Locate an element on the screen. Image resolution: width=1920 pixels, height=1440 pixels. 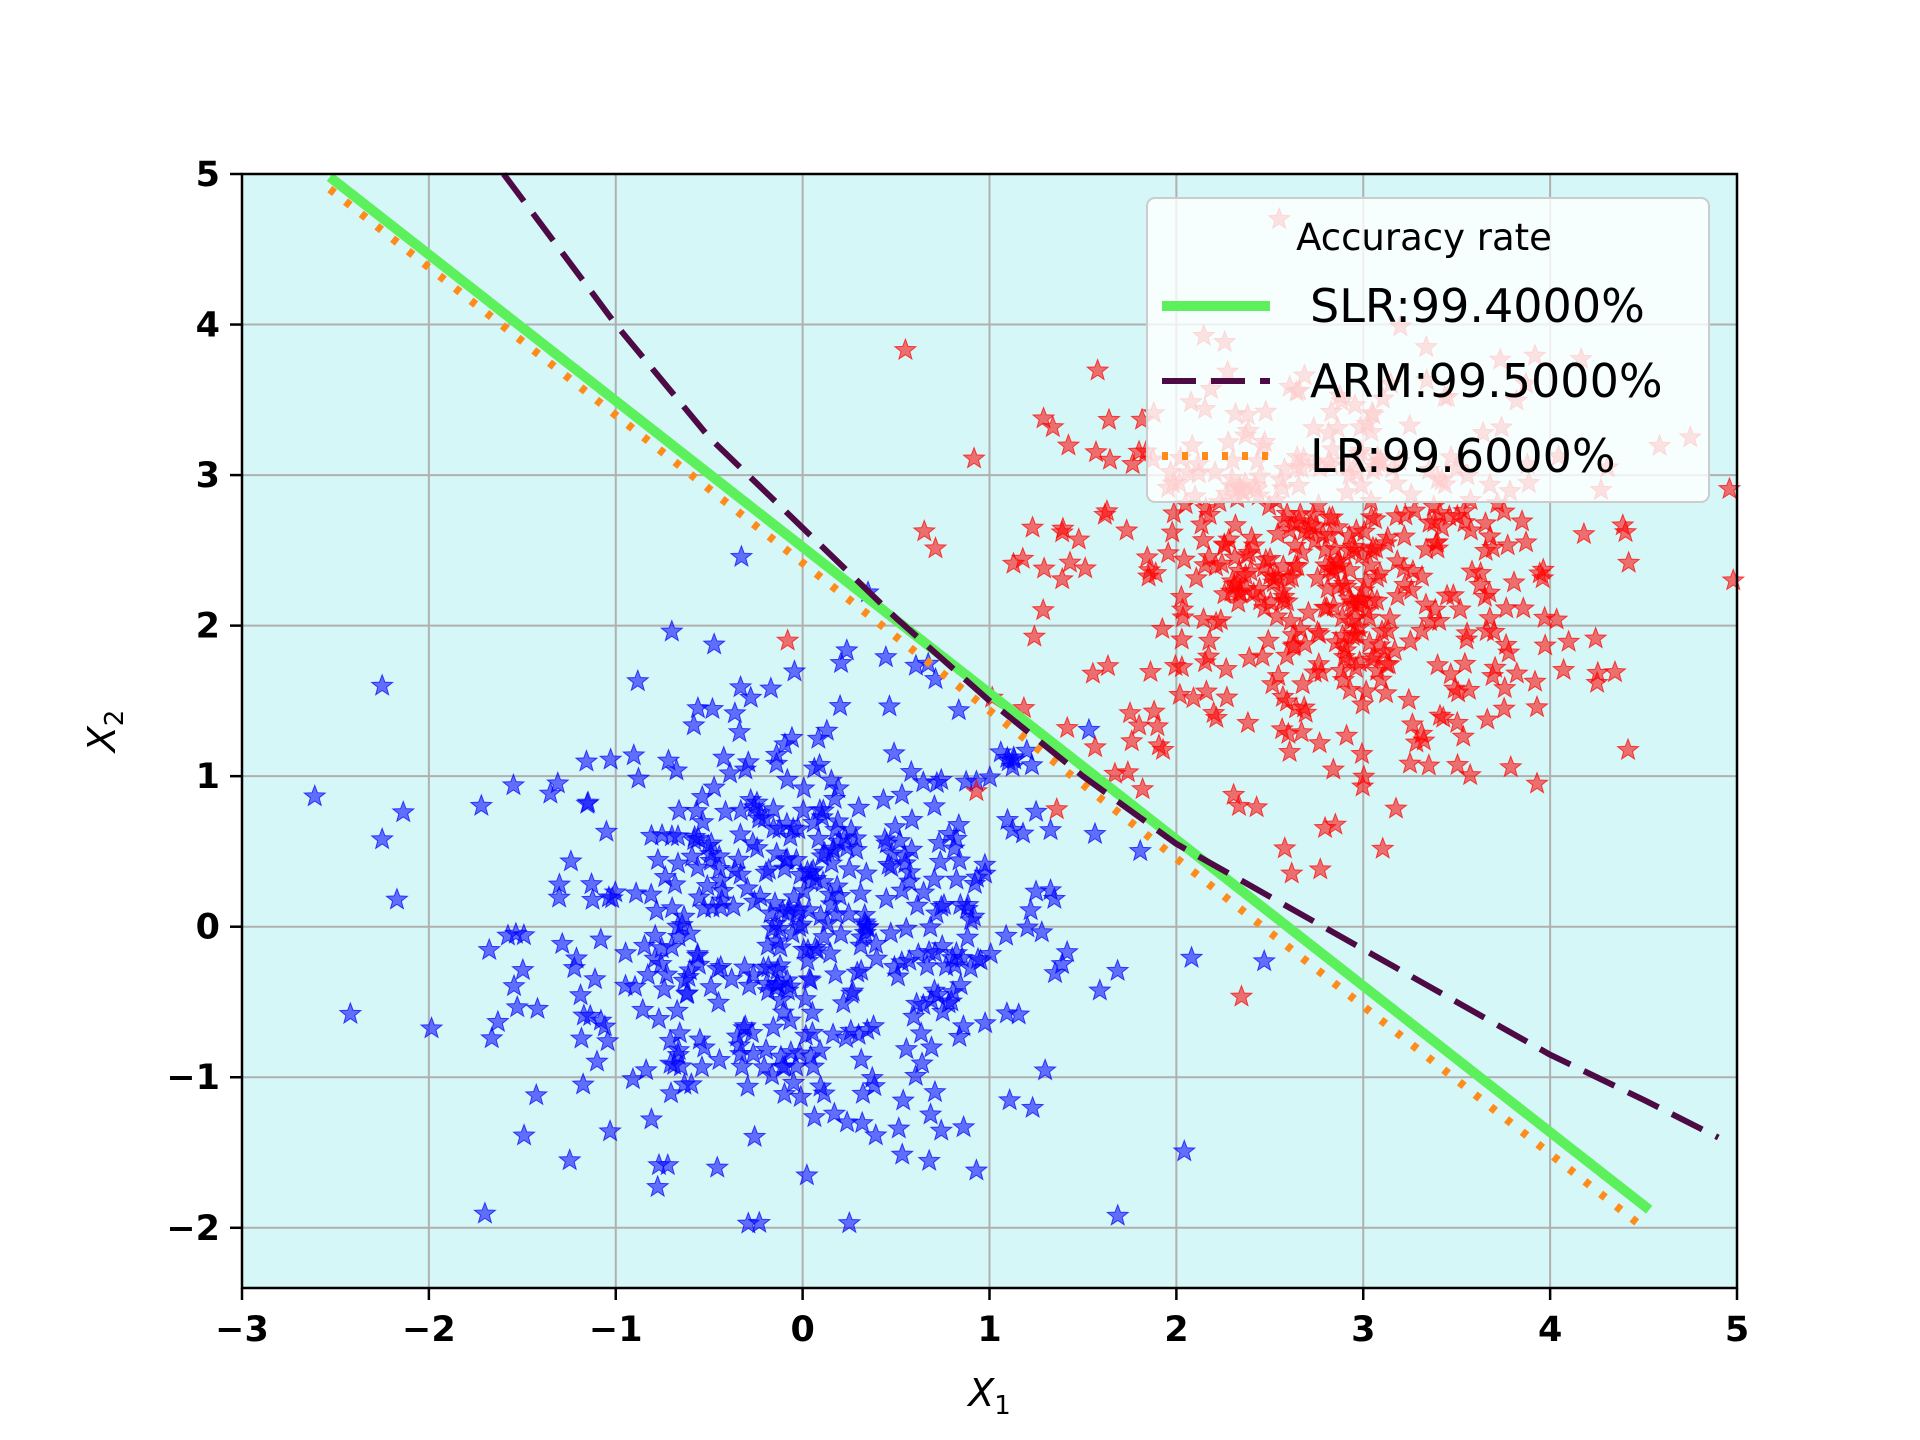
x-tick-label: 3 is located at coordinates (1363, 1330).